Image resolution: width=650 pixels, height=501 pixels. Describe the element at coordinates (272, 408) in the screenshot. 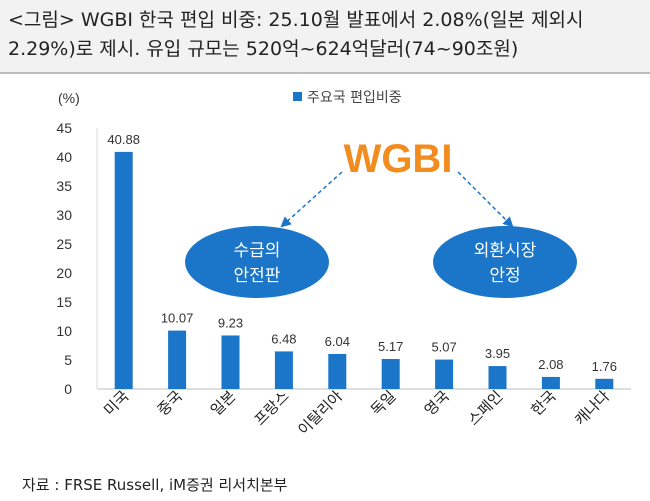

I see `x-tick-label: 프랑스` at that location.